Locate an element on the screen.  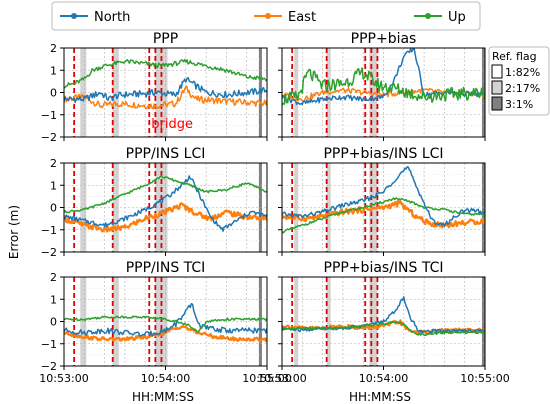
legend-entry-east: East is located at coordinates (285, 17).